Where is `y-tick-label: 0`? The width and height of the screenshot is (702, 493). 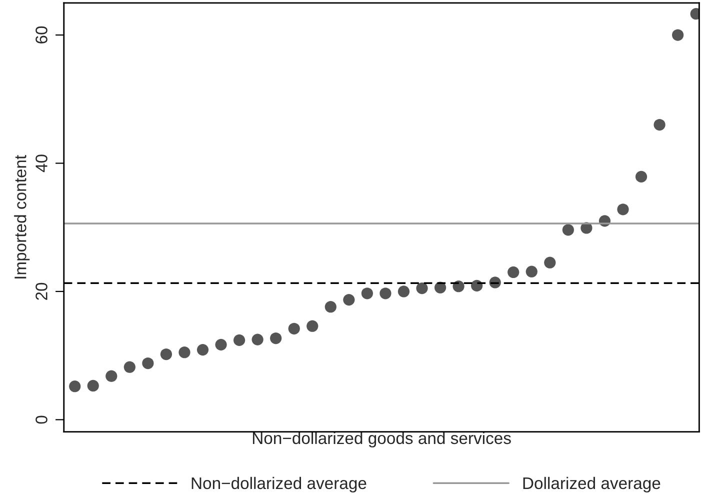
y-tick-label: 0 is located at coordinates (42, 420).